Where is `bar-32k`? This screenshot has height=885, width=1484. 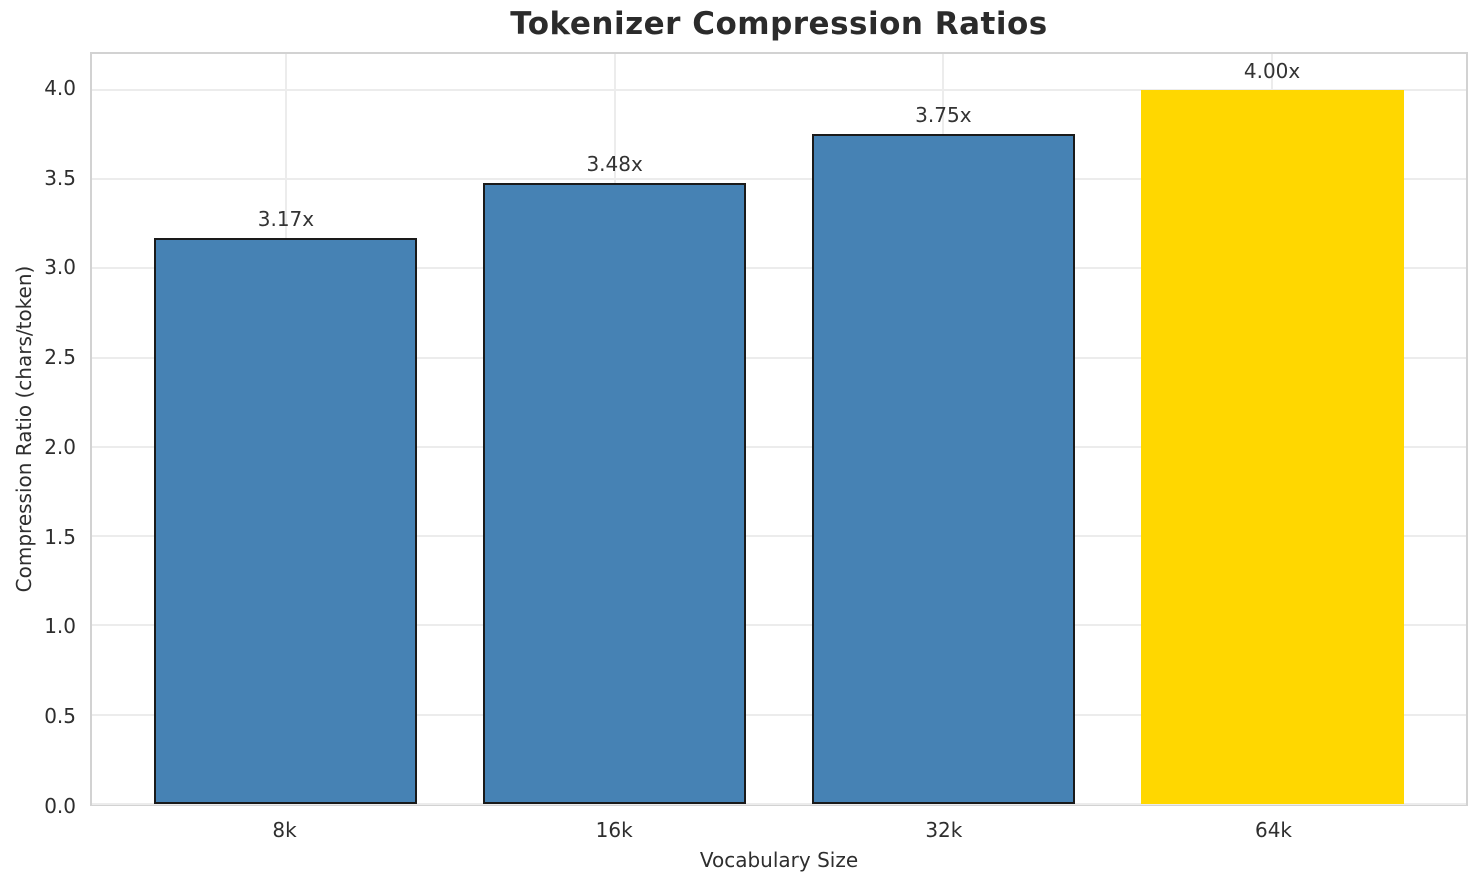
bar-32k is located at coordinates (943, 469).